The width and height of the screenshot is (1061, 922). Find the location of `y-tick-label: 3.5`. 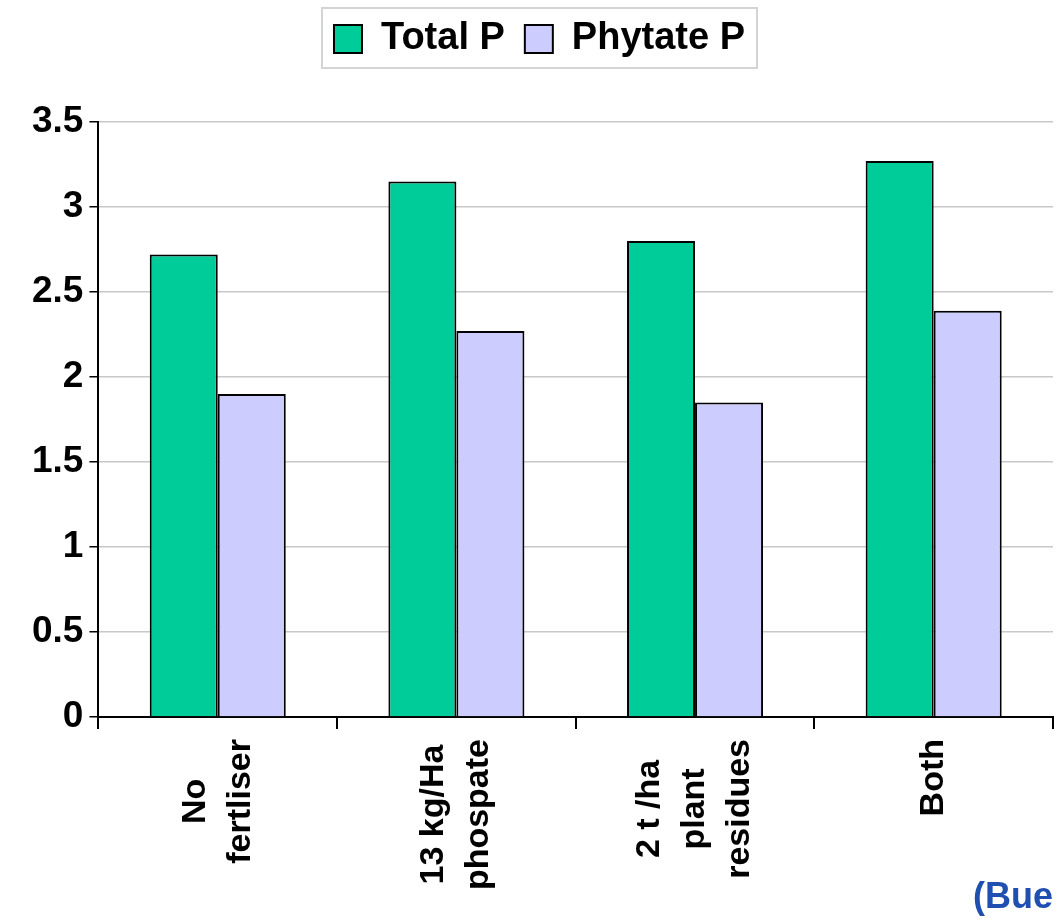

y-tick-label: 3.5 is located at coordinates (58, 120).